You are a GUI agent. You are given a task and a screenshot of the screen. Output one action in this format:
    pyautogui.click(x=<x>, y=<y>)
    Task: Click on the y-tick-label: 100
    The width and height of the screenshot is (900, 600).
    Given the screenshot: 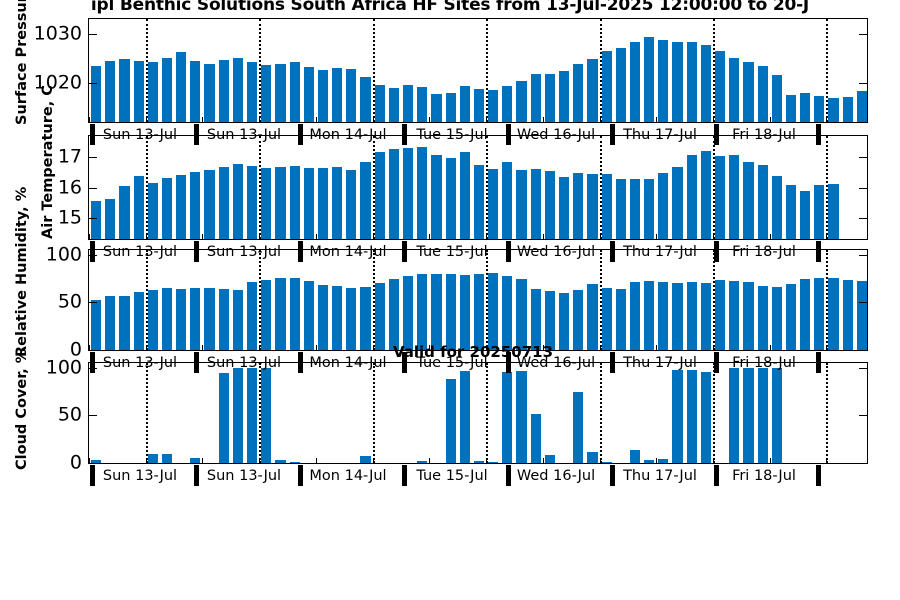 What is the action you would take?
    pyautogui.click(x=63, y=367)
    